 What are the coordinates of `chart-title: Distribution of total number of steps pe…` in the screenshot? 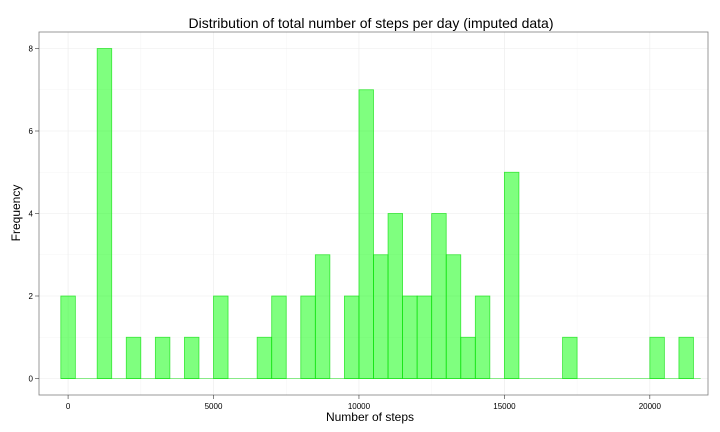 It's located at (371, 23).